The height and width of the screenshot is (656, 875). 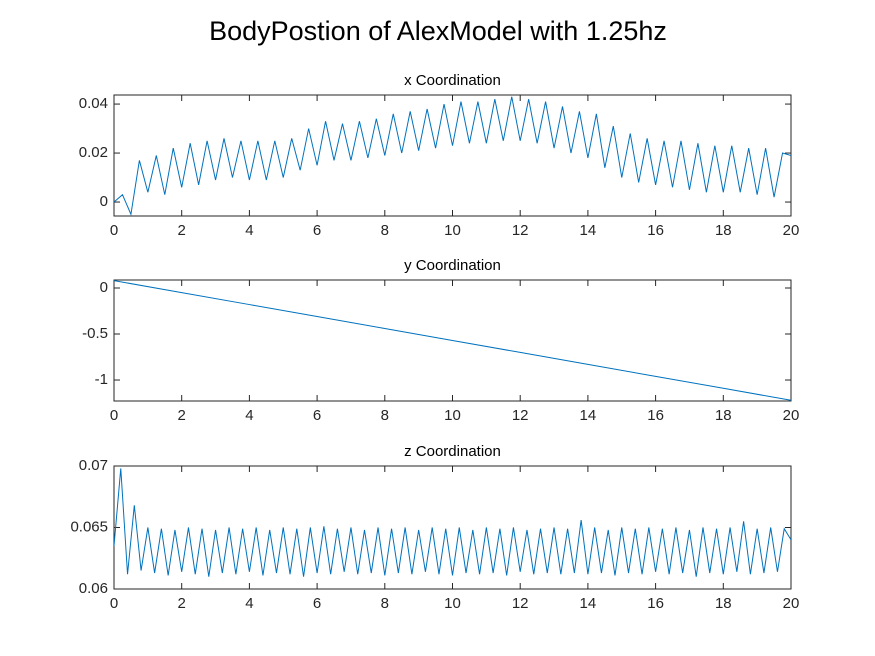 What do you see at coordinates (101, 379) in the screenshot?
I see `y-tick-label: -1` at bounding box center [101, 379].